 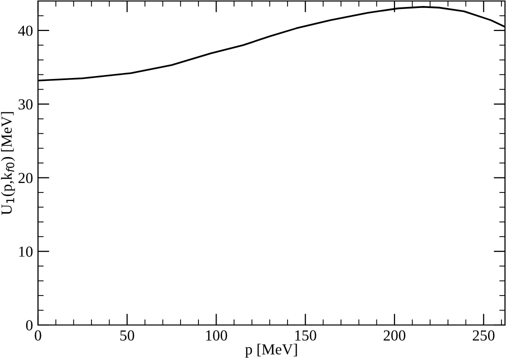 What do you see at coordinates (26, 251) in the screenshot?
I see `y-tick-label: 10` at bounding box center [26, 251].